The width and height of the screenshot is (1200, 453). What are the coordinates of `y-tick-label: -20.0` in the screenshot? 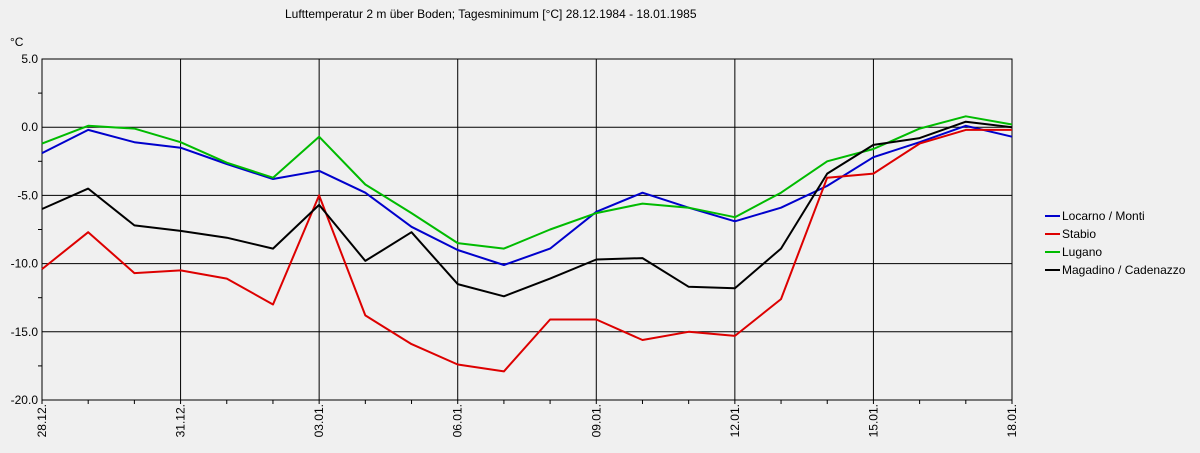 It's located at (25, 400).